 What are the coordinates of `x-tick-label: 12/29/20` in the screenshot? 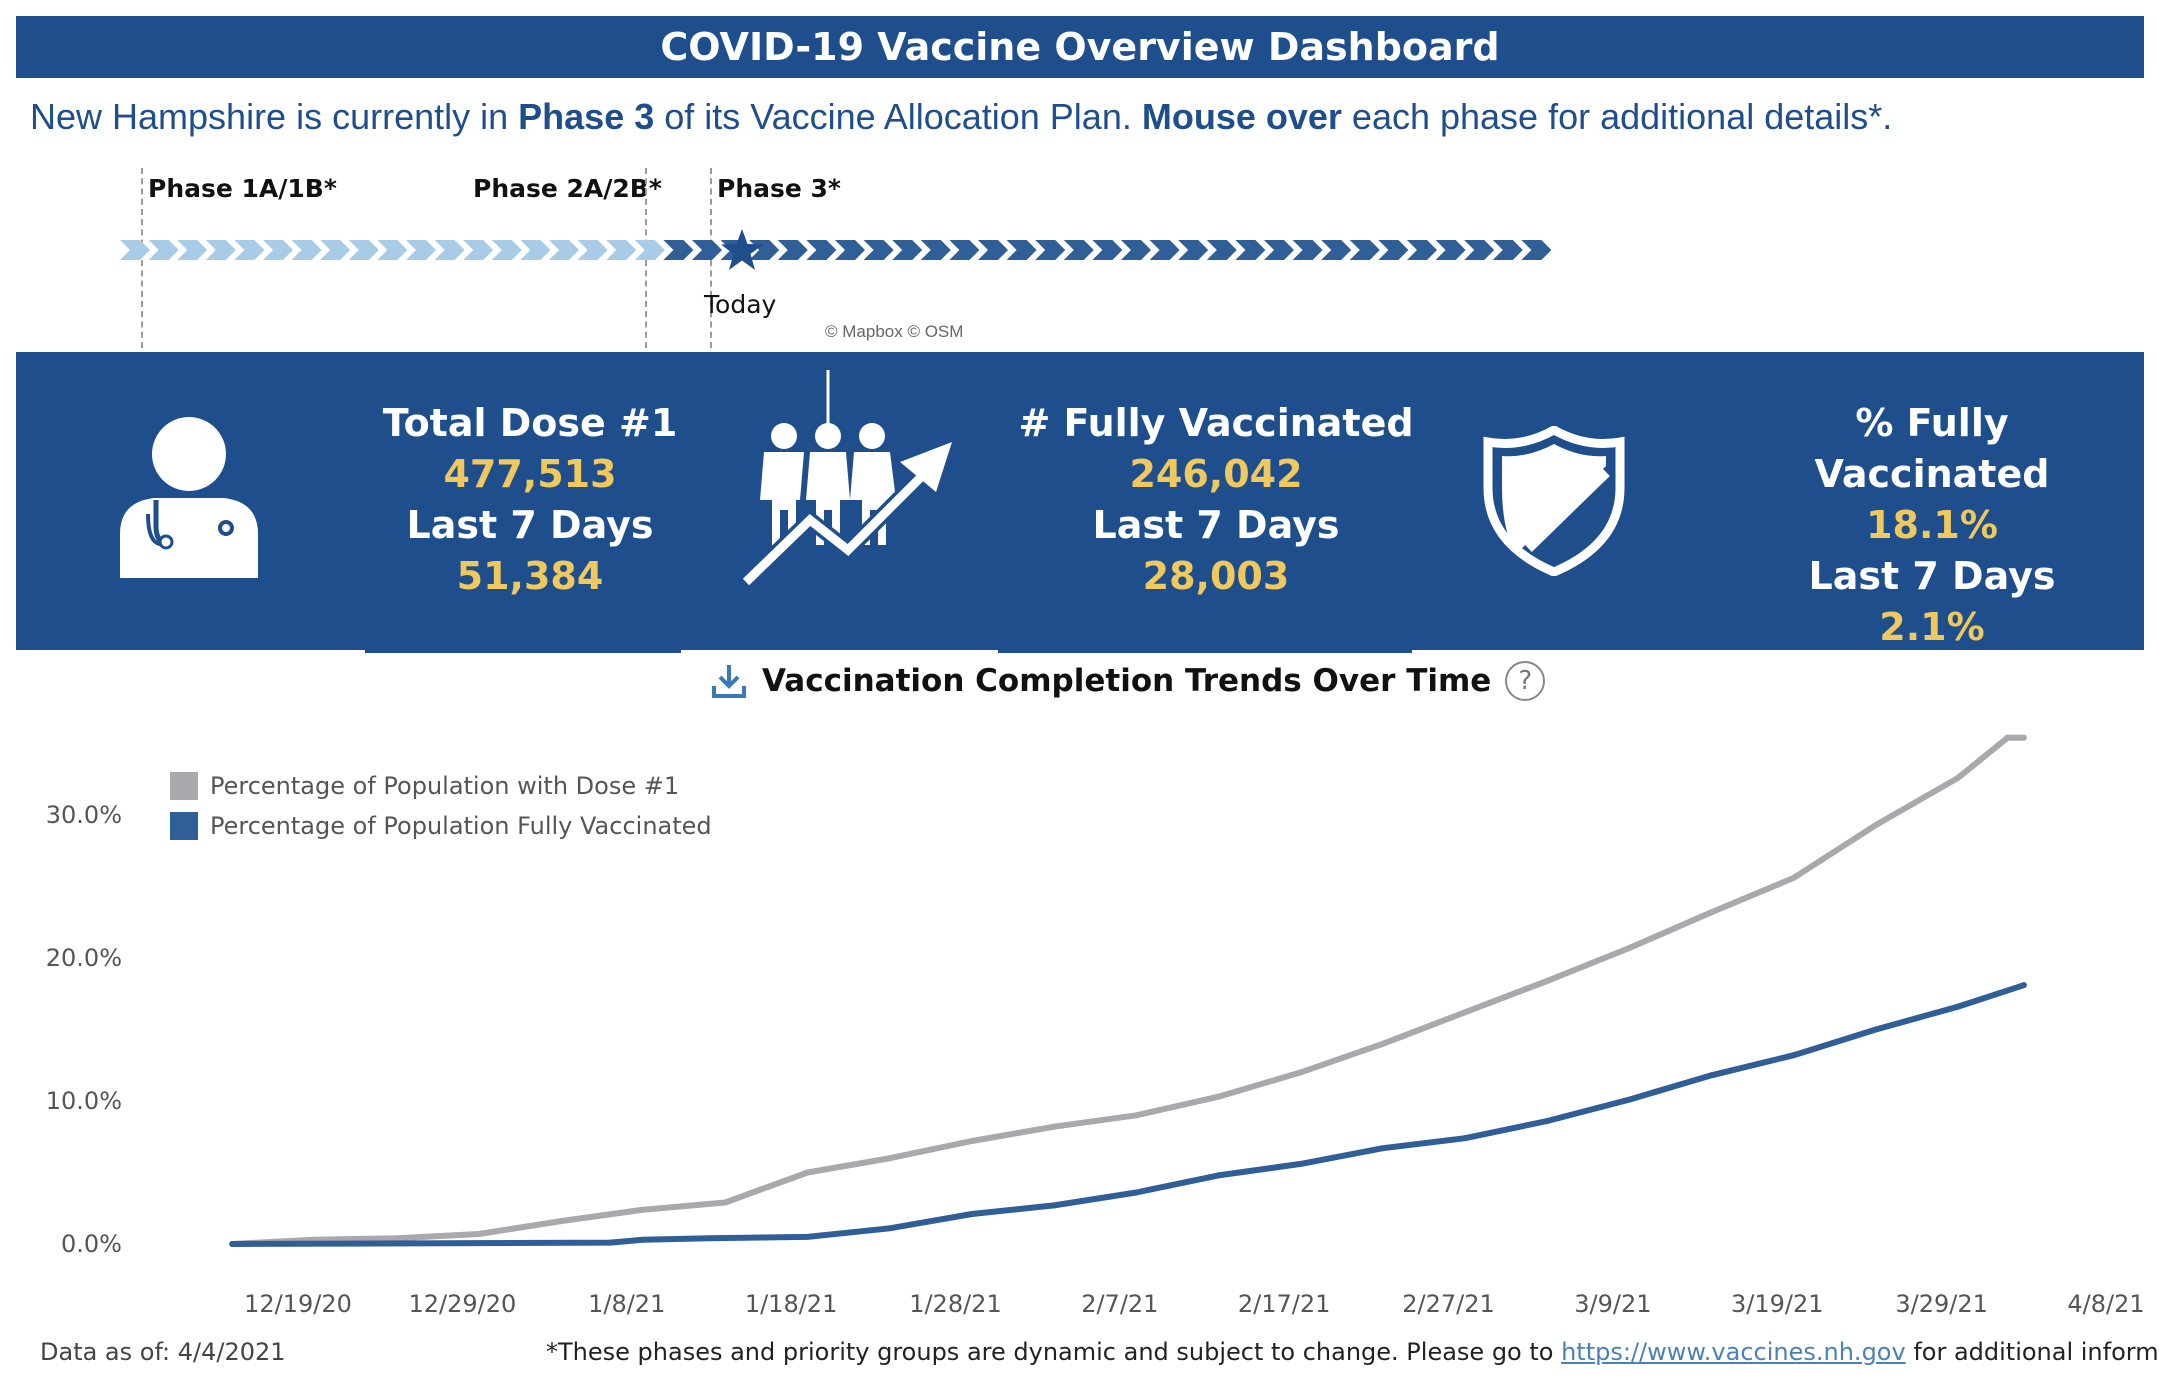 It's located at (462, 1304).